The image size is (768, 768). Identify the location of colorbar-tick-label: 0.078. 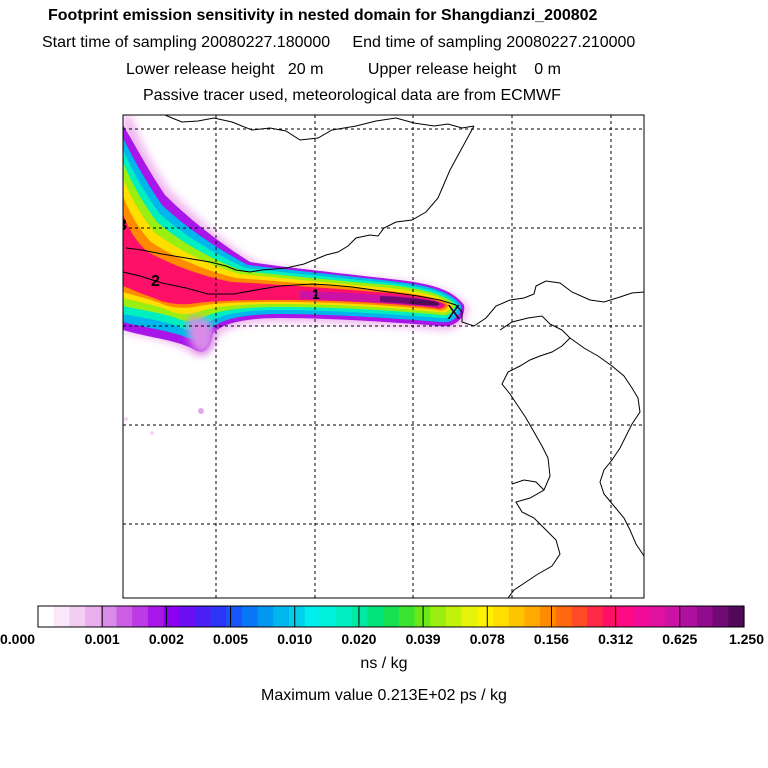
(487, 639).